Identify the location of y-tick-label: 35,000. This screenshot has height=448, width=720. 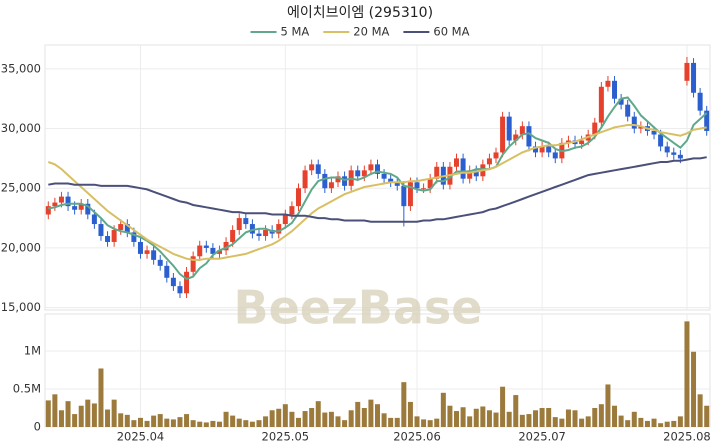
(21, 68).